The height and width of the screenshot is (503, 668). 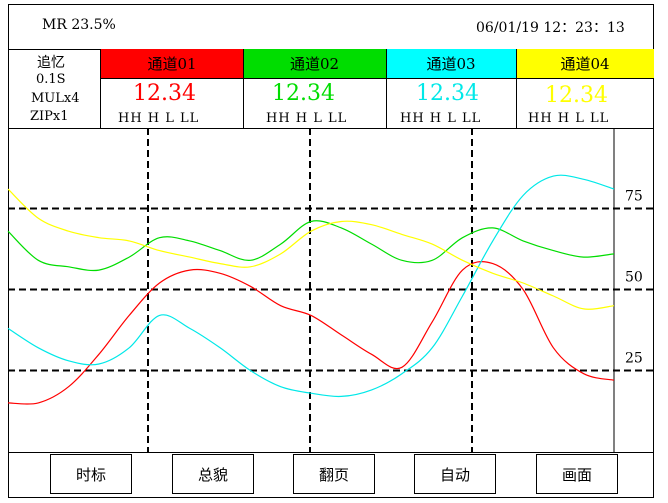 What do you see at coordinates (307, 118) in the screenshot?
I see `channel-alarms-2: HH H L LL` at bounding box center [307, 118].